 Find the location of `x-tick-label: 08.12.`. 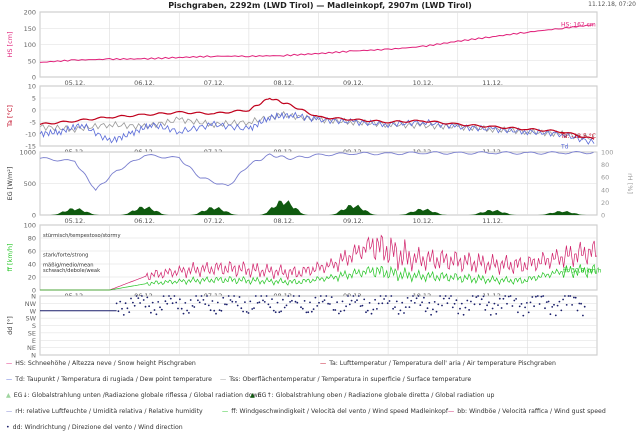

x-tick-label: 08.12. is located at coordinates (283, 221).